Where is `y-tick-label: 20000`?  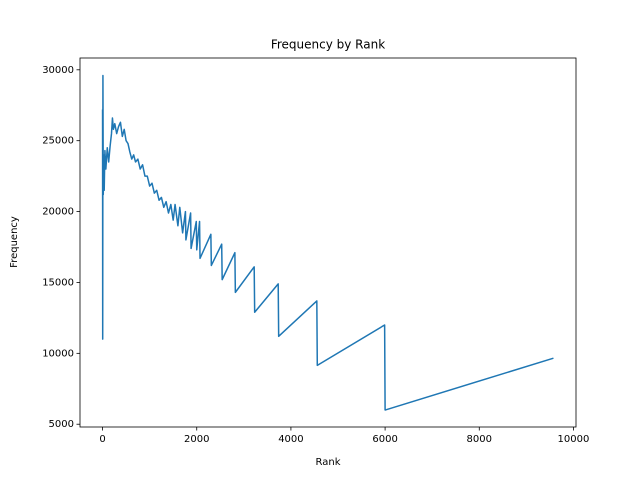
y-tick-label: 20000 is located at coordinates (58, 212).